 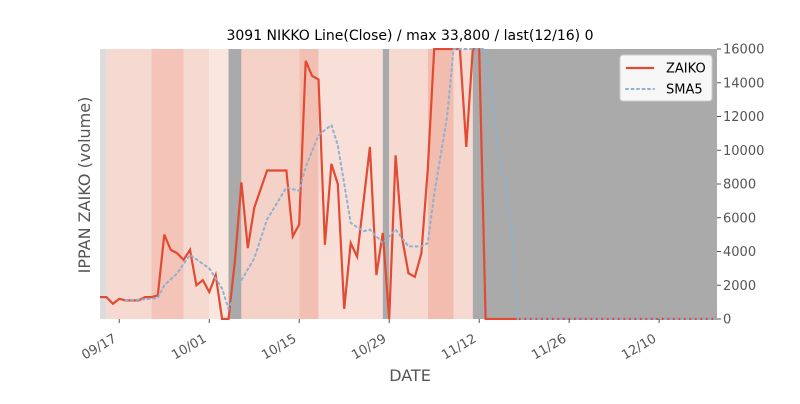 I want to click on x-axis-label: DATE, so click(x=410, y=375).